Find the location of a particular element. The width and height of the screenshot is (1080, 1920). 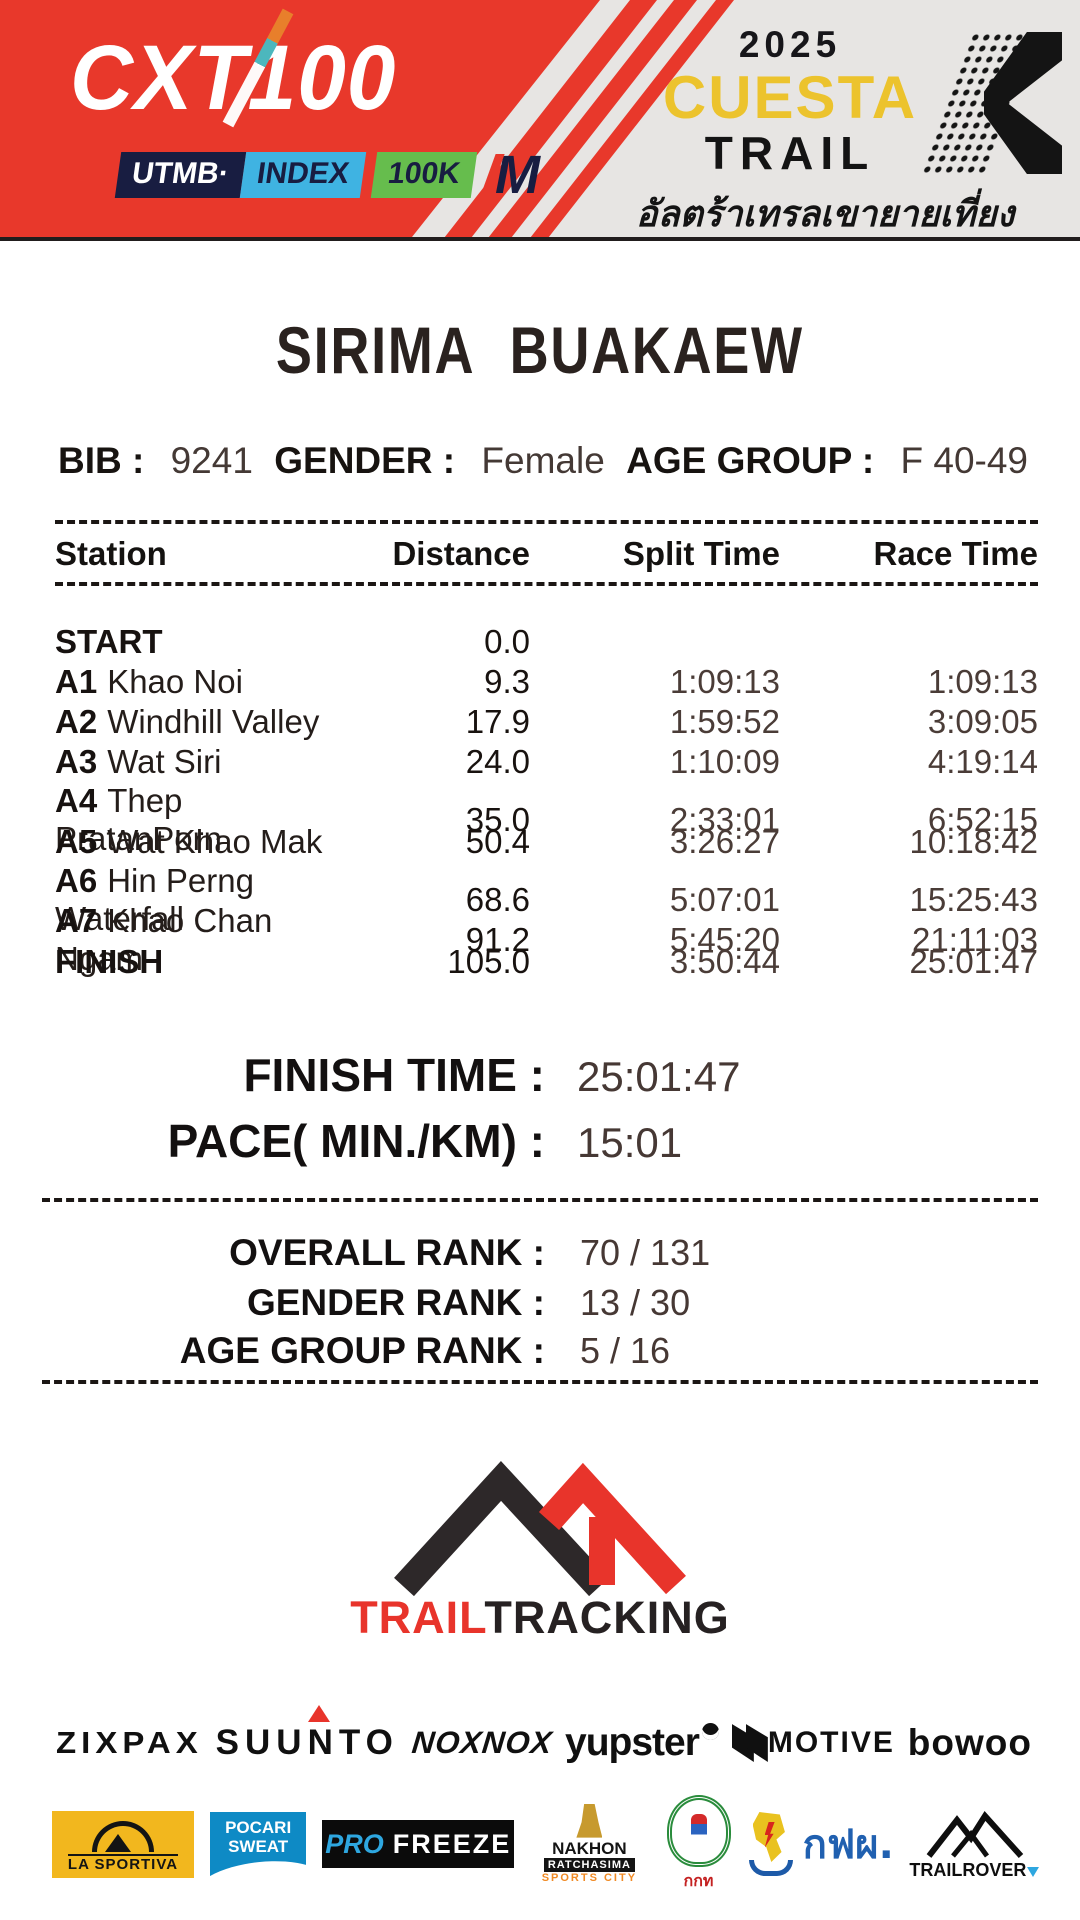

table-row: A1 Khao Noi 9.3 1:09:13 1:09:13 is located at coordinates (546, 681).